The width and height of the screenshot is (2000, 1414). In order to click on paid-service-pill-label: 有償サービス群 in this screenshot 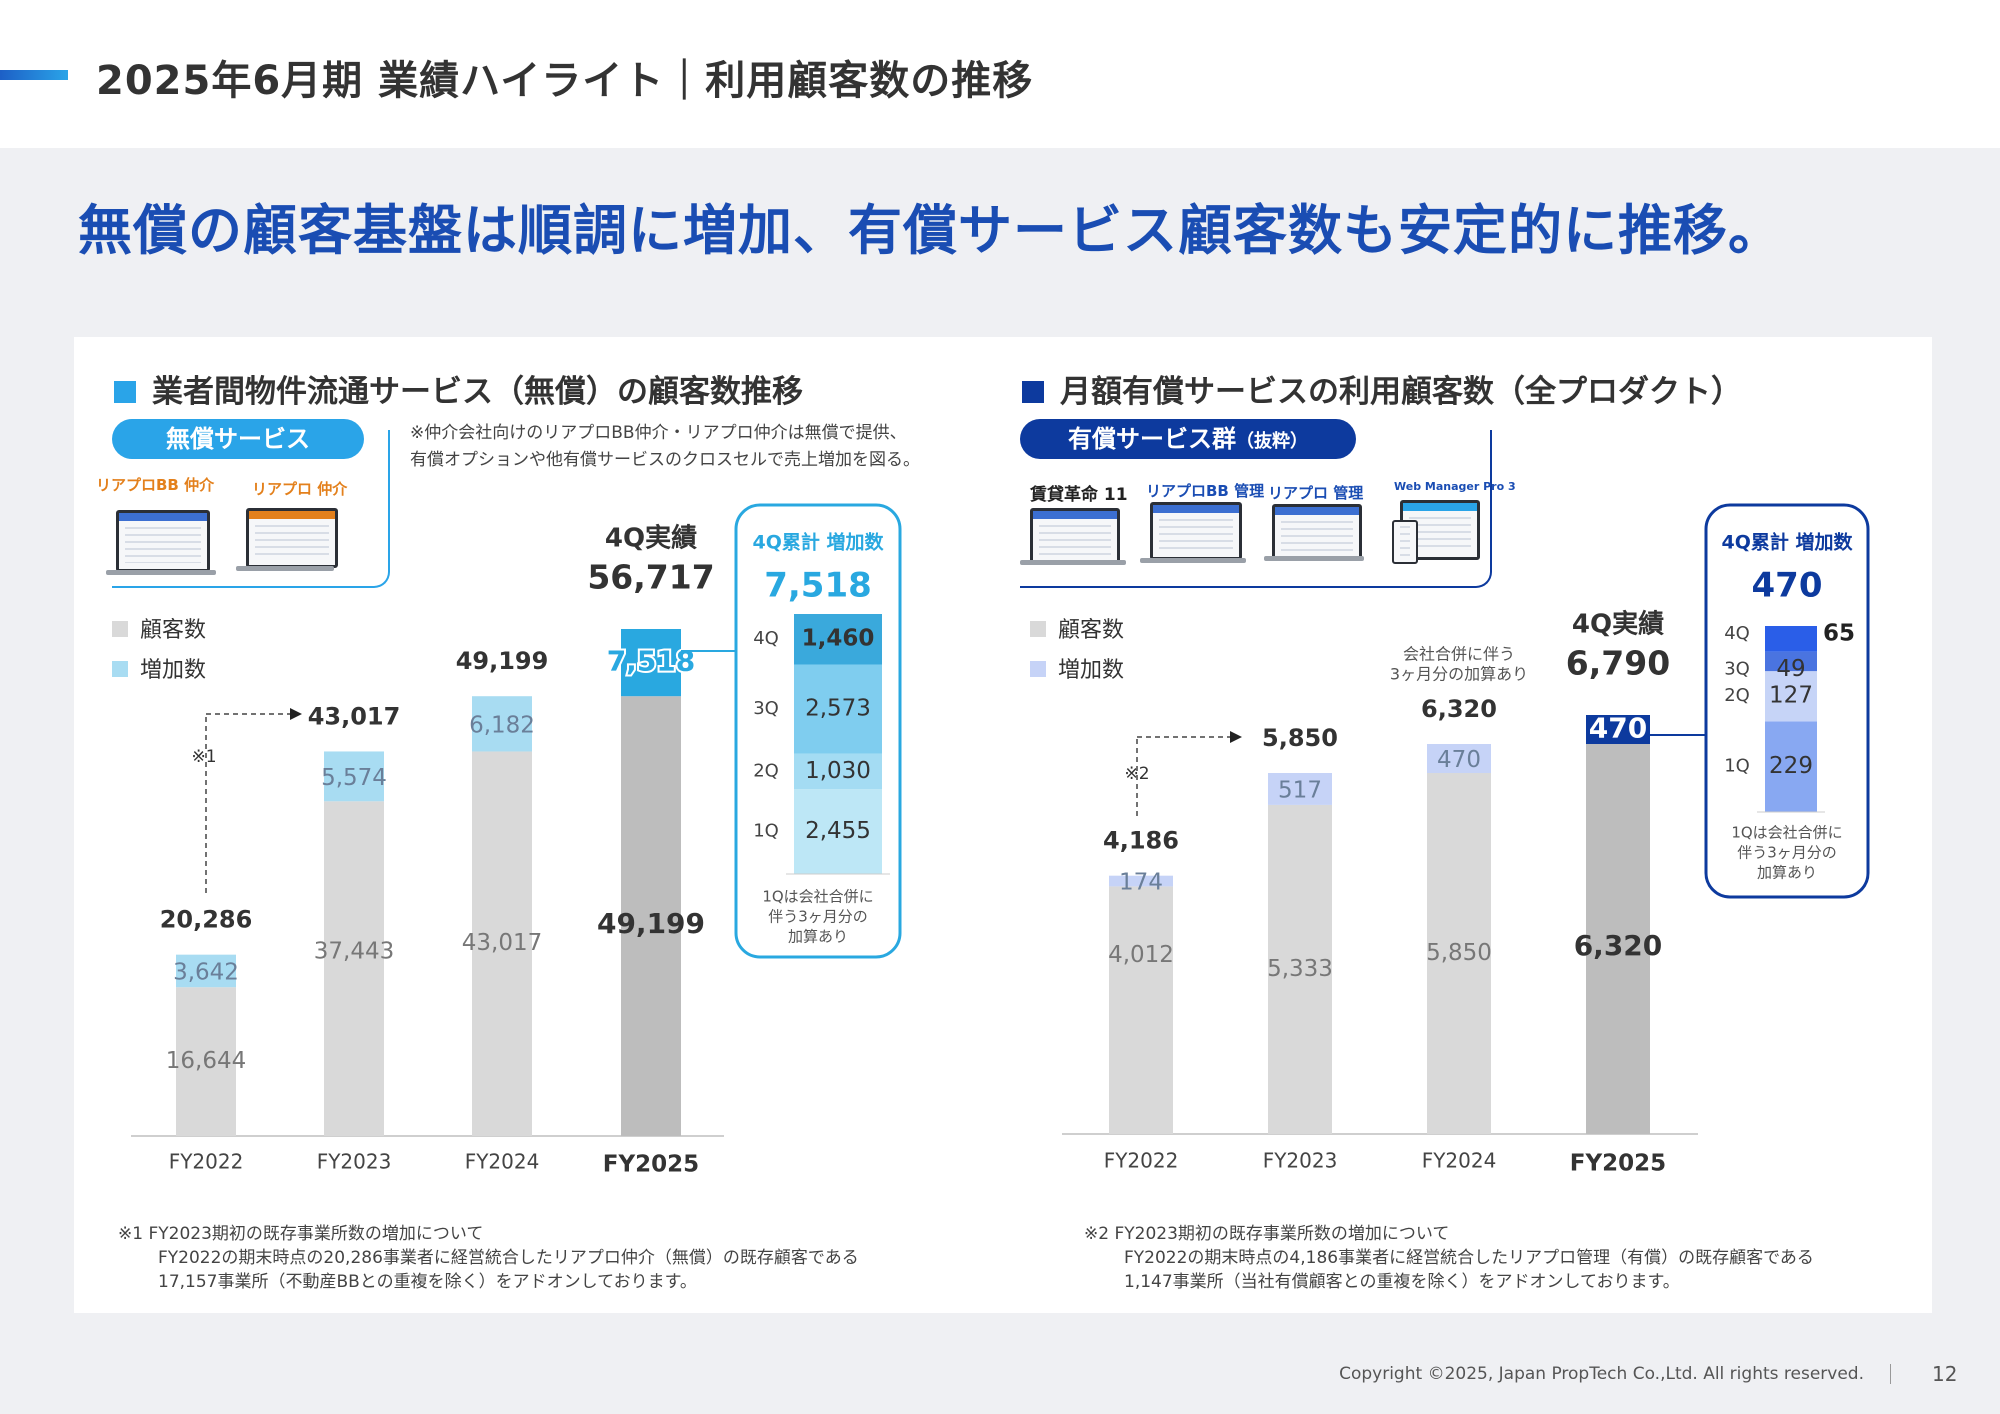, I will do `click(1152, 439)`.